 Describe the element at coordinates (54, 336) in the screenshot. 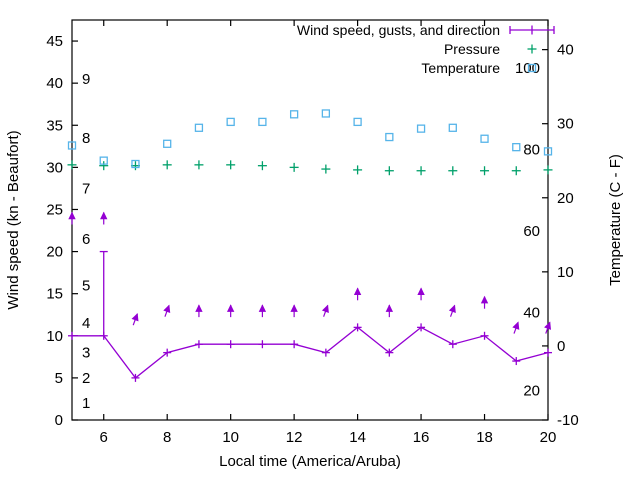

I see `y-tick-label: 10` at that location.